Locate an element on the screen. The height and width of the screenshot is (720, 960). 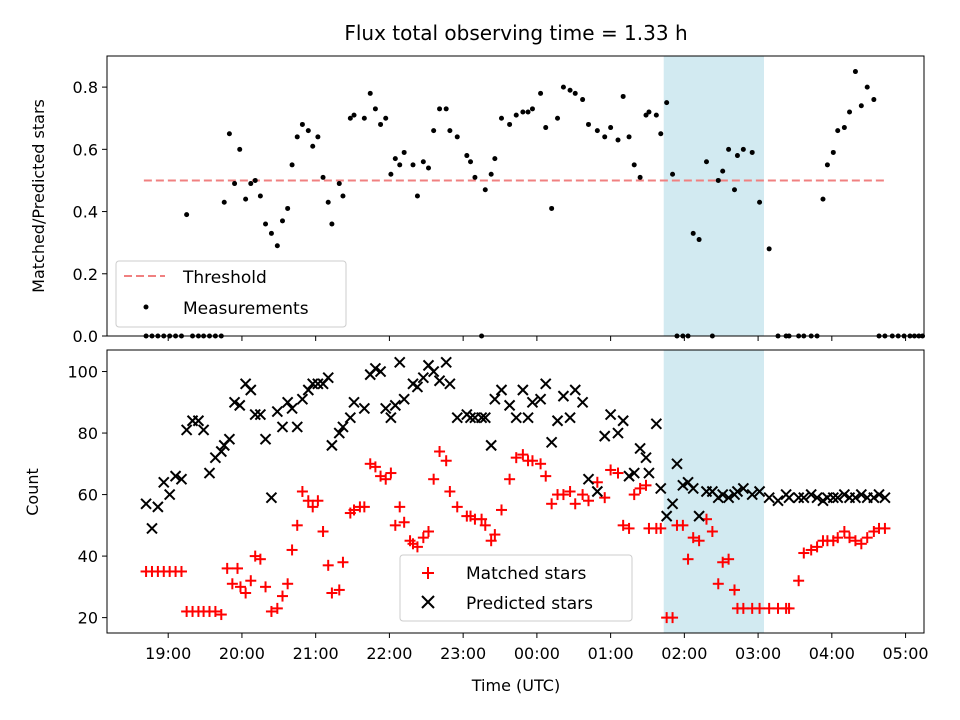
chart-title: Flux total observing time = 1.33 h is located at coordinates (515, 33).